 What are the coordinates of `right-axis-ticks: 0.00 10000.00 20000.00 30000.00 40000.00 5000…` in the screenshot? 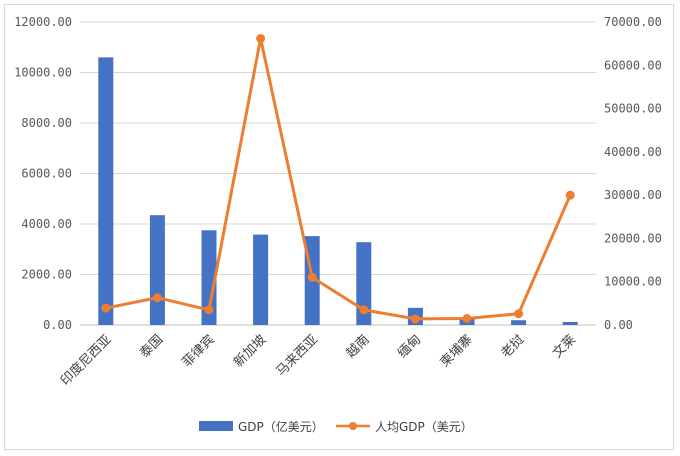 It's located at (633, 173).